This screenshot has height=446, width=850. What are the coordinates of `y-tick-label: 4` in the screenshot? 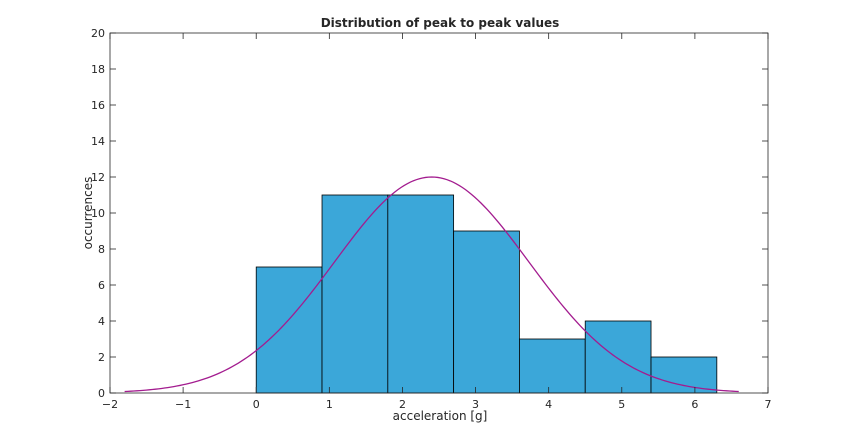 It's located at (101, 321).